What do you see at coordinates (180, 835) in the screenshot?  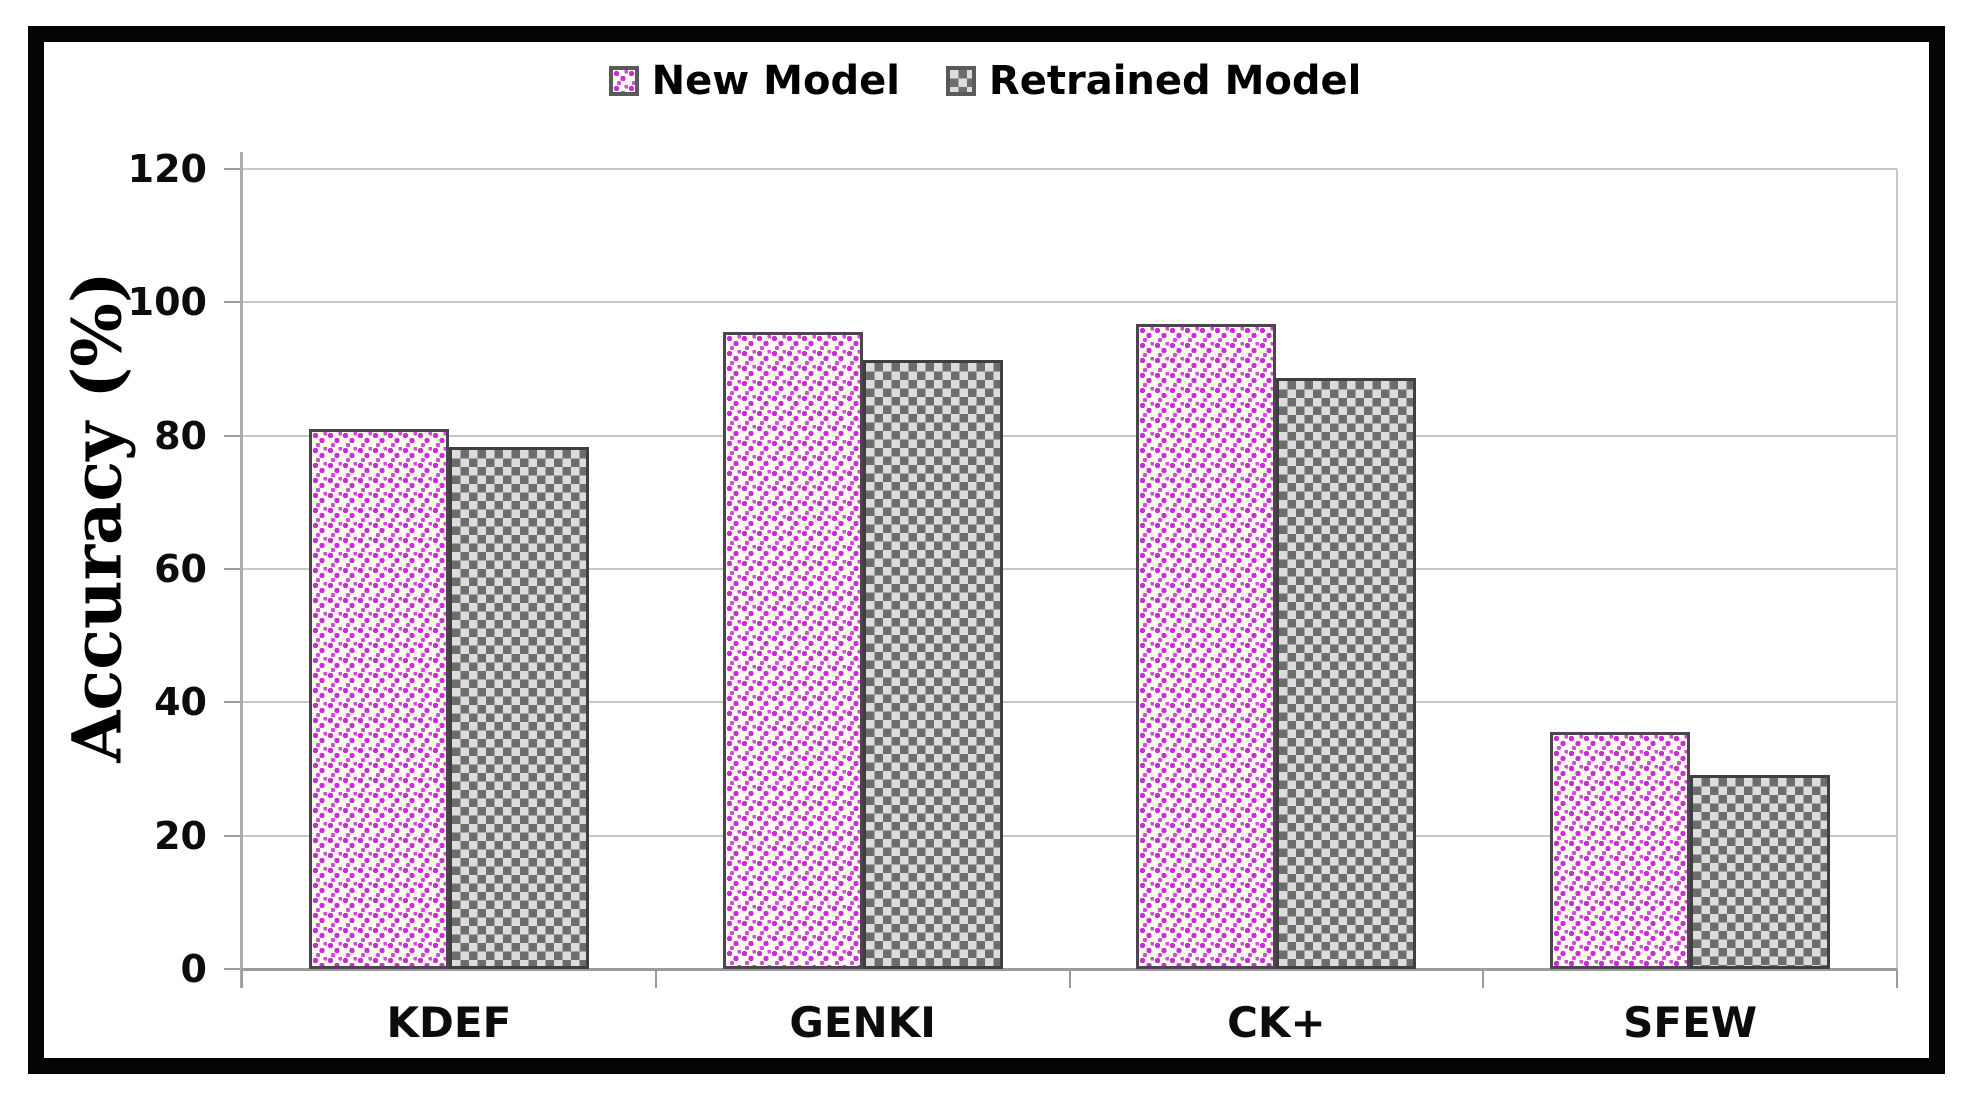 I see `y-tick-label-20: 20` at bounding box center [180, 835].